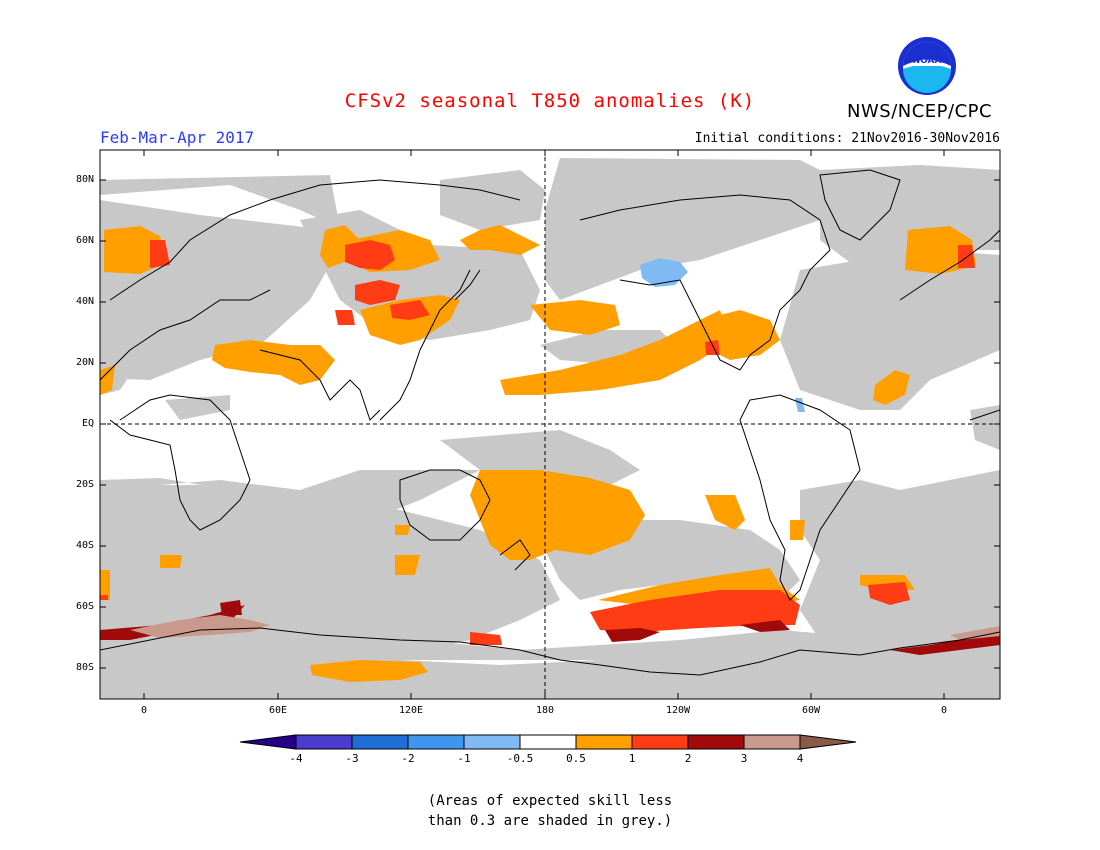  What do you see at coordinates (84, 362) in the screenshot?
I see `lat-label: 20N` at bounding box center [84, 362].